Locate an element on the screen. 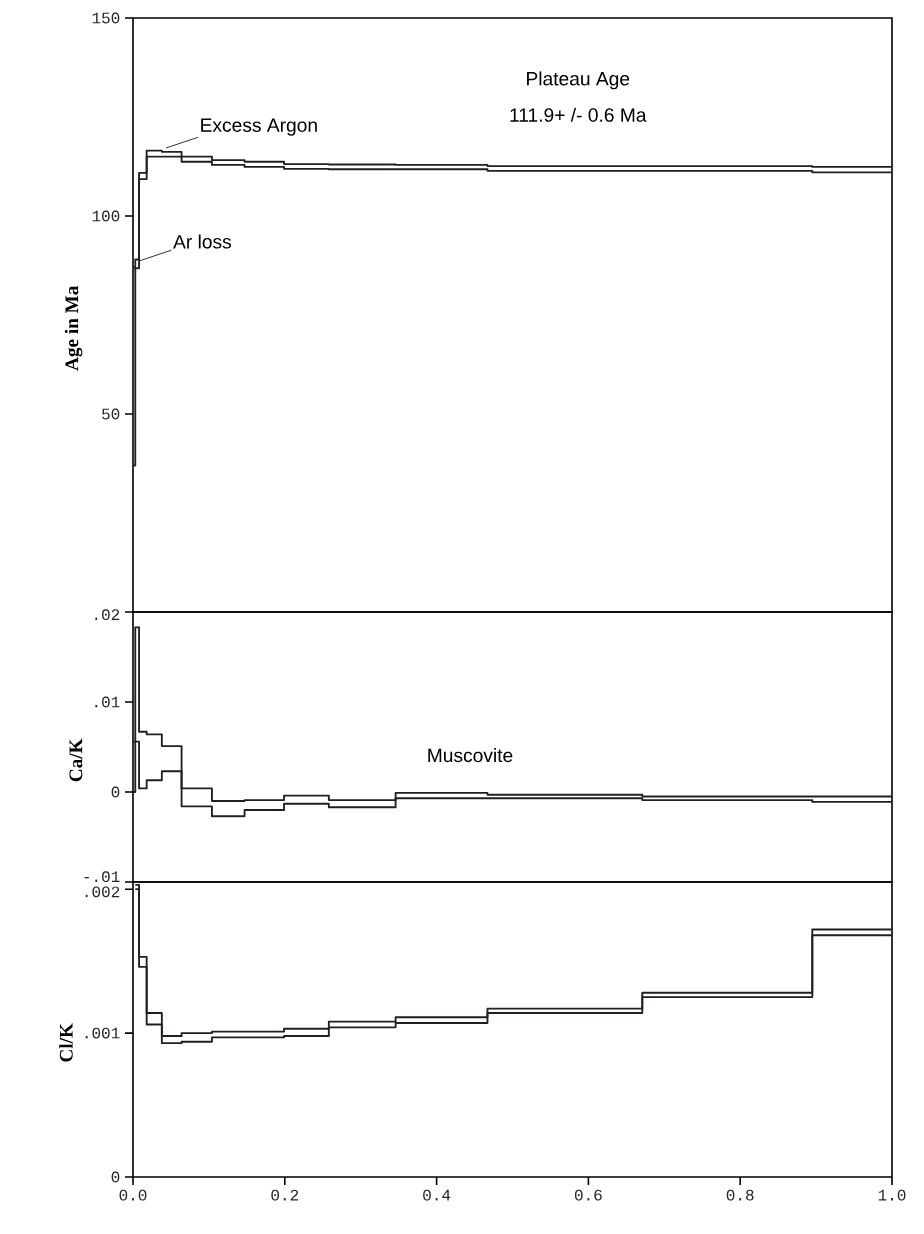 Image resolution: width=924 pixels, height=1234 pixels. annotation: Plateau Age is located at coordinates (578, 80).